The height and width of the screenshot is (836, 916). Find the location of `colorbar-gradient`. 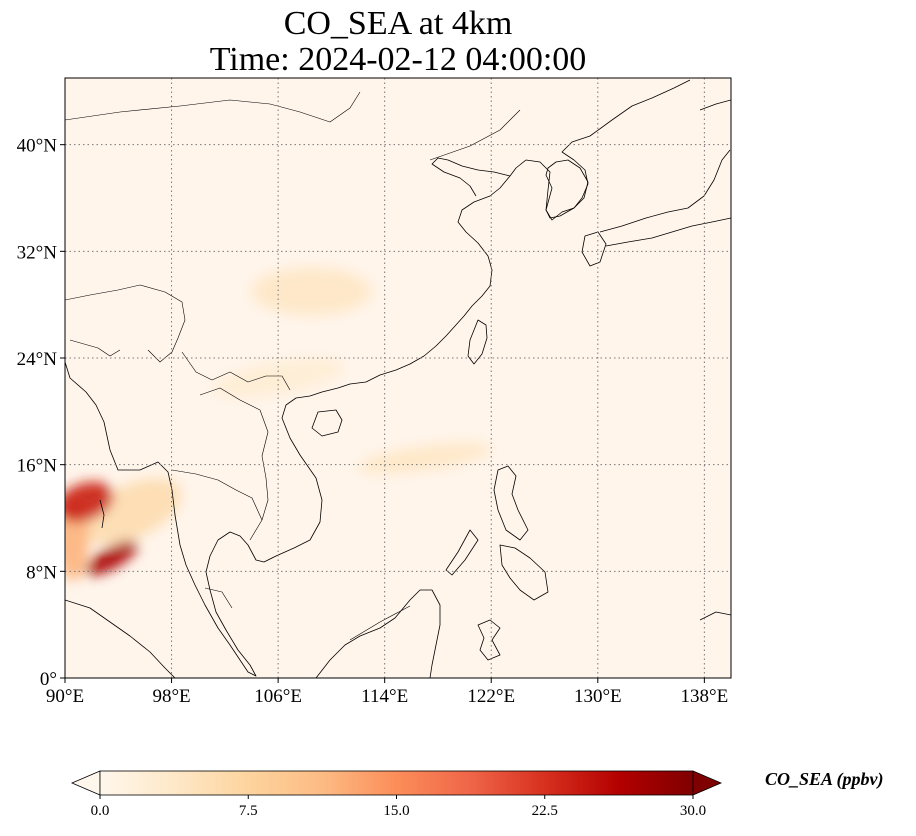

colorbar-gradient is located at coordinates (396, 783).